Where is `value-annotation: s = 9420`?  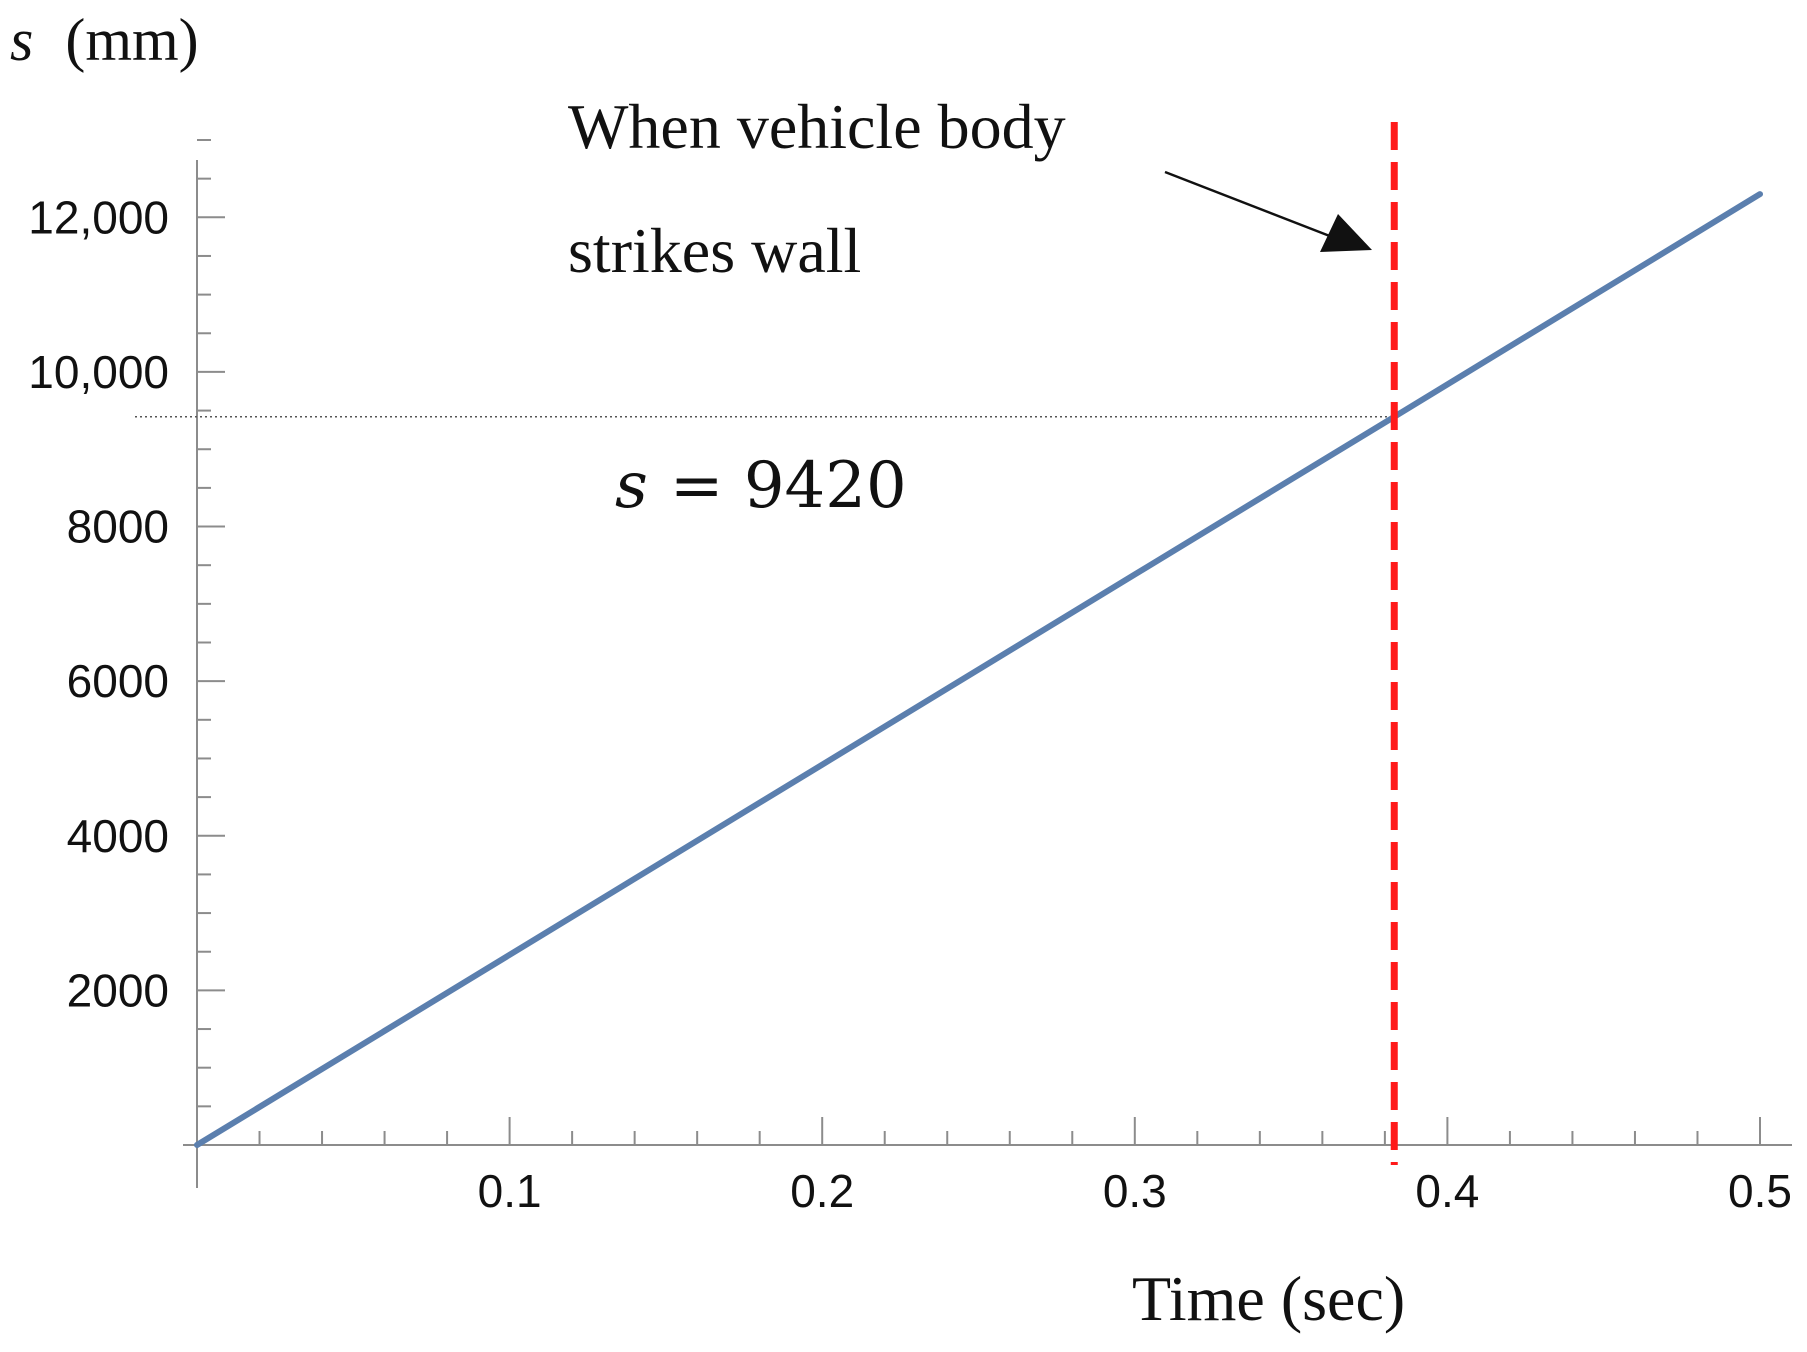
value-annotation: s = 9420 is located at coordinates (761, 486).